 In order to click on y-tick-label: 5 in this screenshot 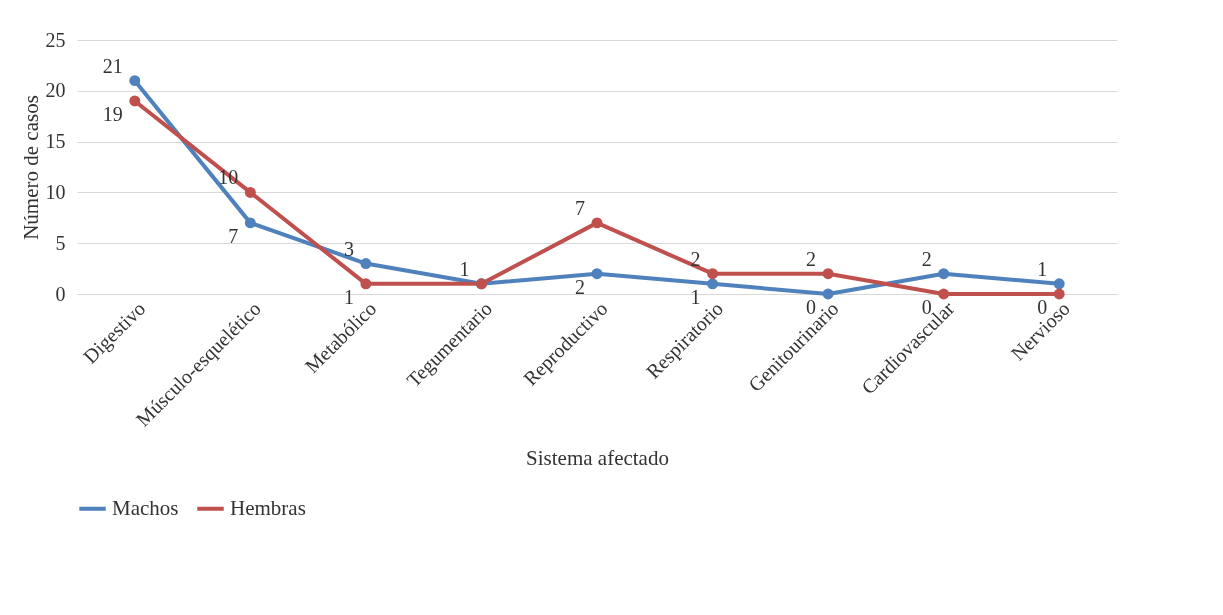, I will do `click(60, 242)`.